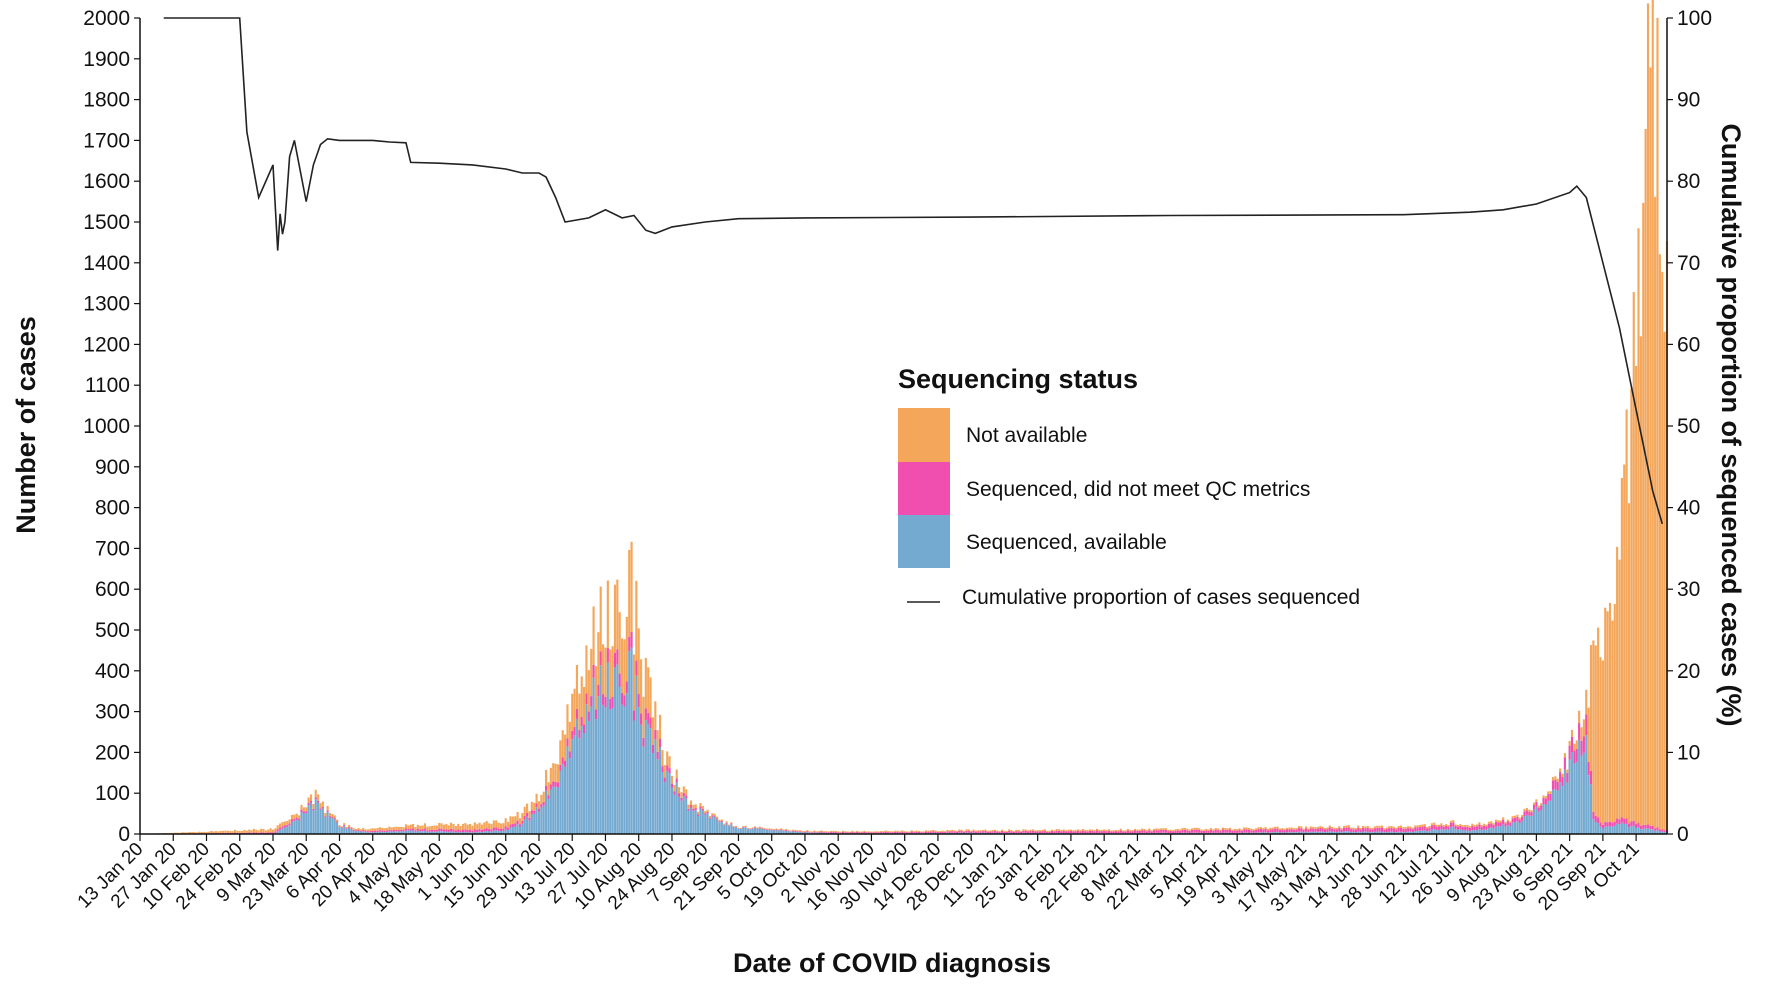  Describe the element at coordinates (107, 385) in the screenshot. I see `y-tick-label: 1100` at that location.